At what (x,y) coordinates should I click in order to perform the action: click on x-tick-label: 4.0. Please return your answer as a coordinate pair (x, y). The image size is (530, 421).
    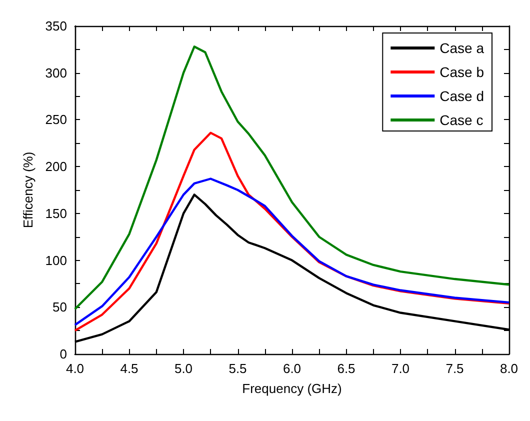
    Looking at the image, I should click on (75, 368).